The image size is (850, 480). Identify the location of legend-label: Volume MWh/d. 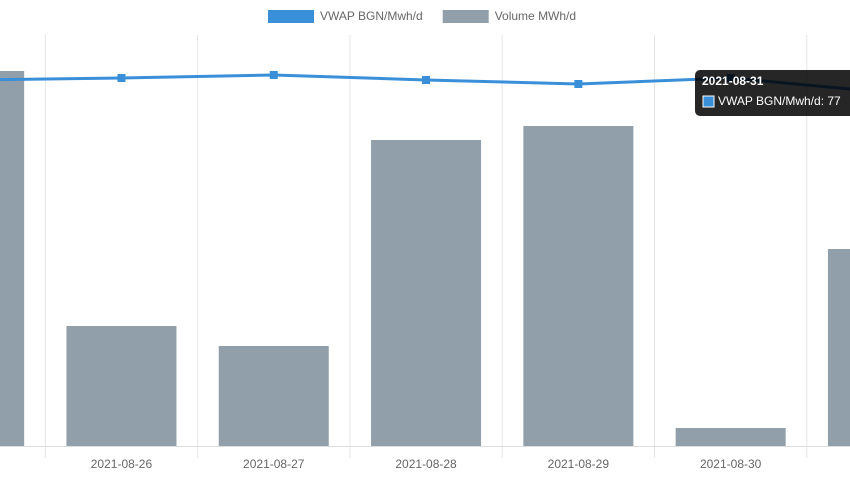
(535, 16).